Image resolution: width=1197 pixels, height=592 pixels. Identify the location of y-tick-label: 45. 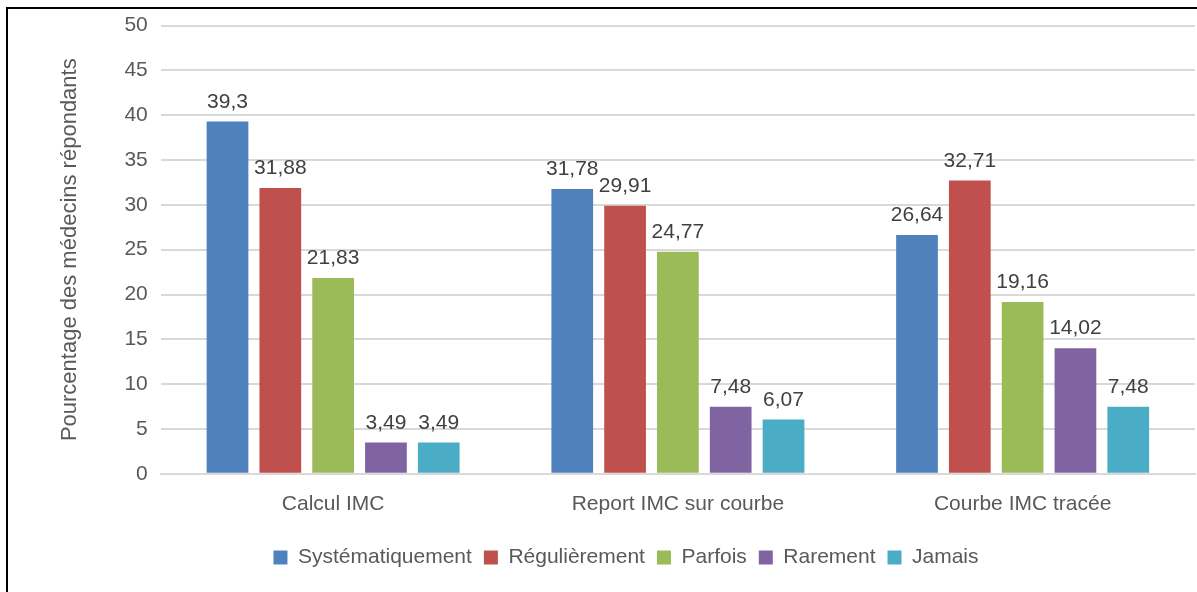
(136, 69).